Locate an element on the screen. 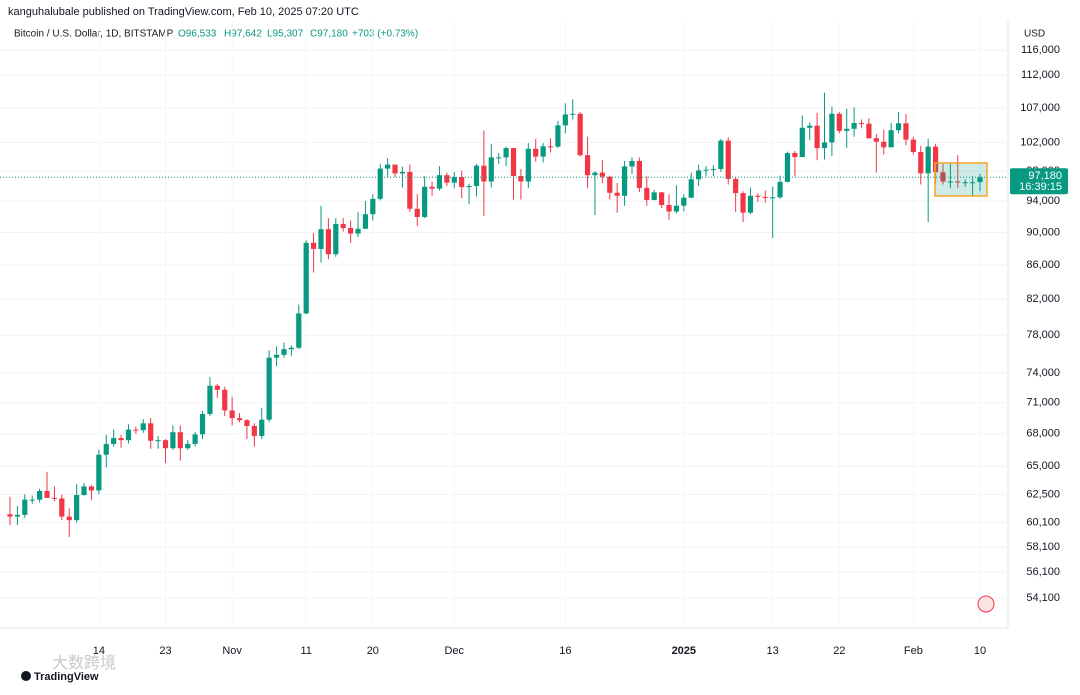 The height and width of the screenshot is (695, 1080). x-tick-label: Nov is located at coordinates (232, 651).